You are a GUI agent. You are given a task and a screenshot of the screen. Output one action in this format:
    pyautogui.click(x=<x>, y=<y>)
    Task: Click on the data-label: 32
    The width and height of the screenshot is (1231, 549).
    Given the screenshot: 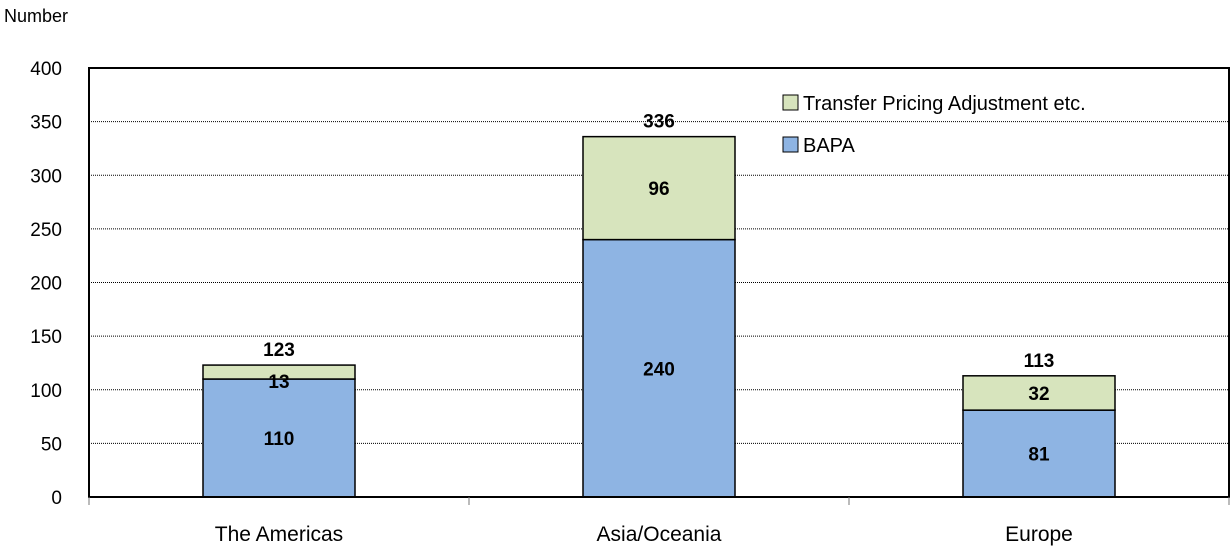 What is the action you would take?
    pyautogui.click(x=1038, y=394)
    